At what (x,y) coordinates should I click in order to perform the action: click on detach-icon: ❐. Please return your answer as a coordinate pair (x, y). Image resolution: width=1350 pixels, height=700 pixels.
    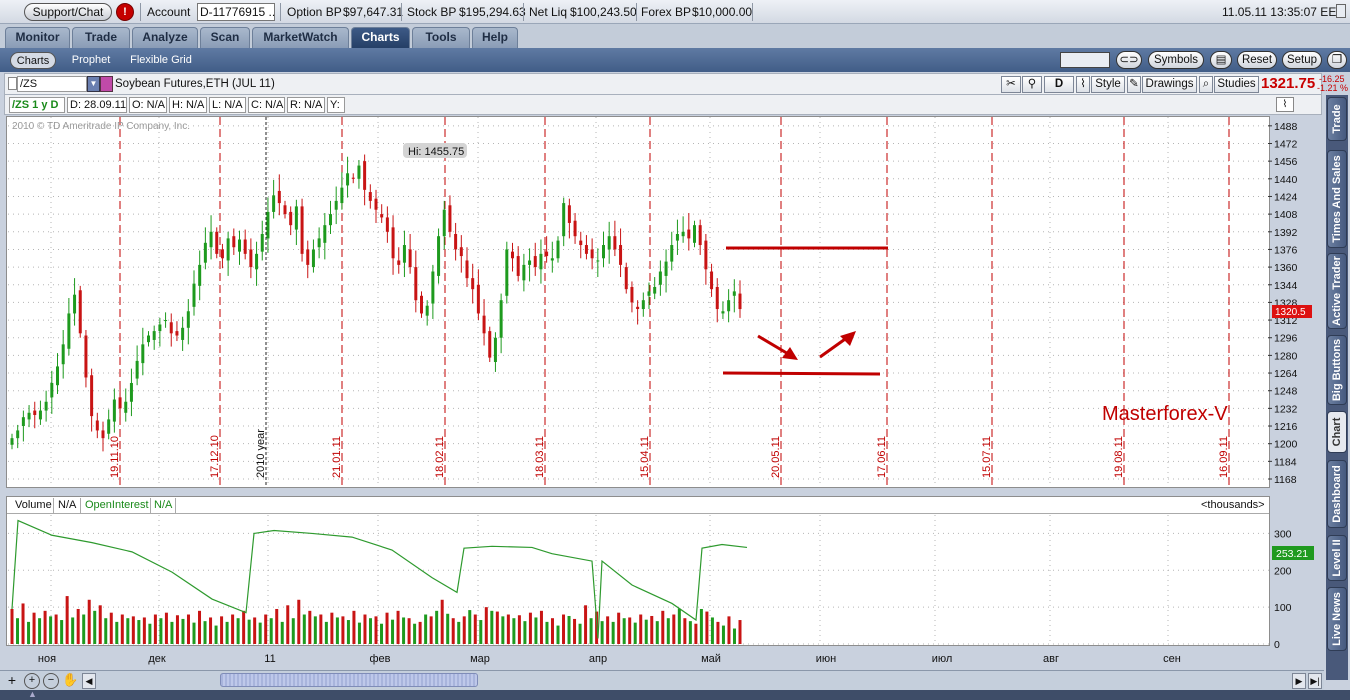
    Looking at the image, I should click on (1337, 60).